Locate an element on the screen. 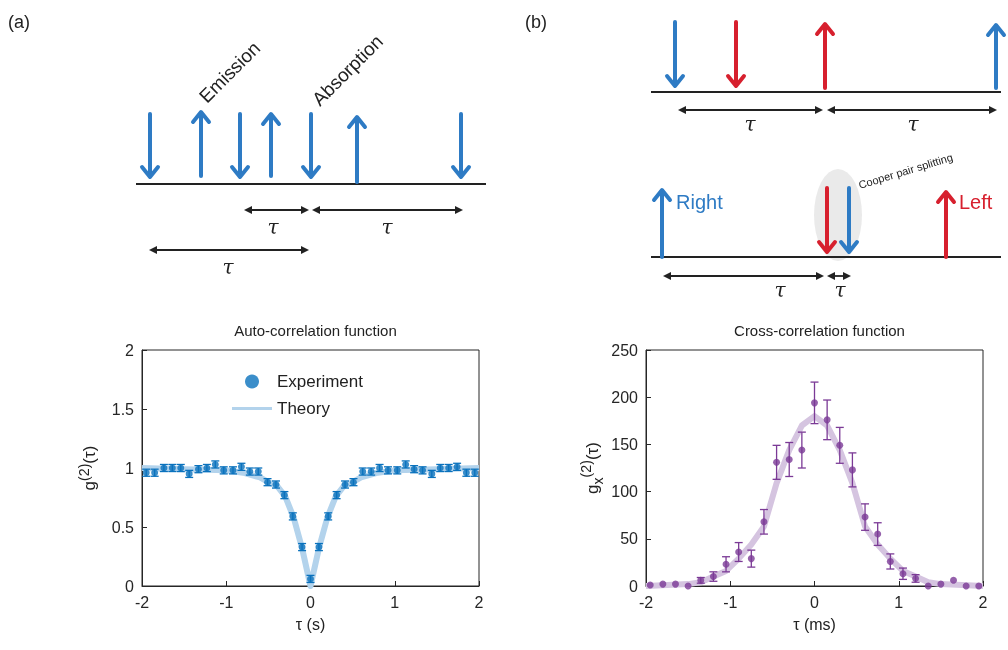 The height and width of the screenshot is (650, 1008). chart-title: Cross-correlation function is located at coordinates (819, 330).